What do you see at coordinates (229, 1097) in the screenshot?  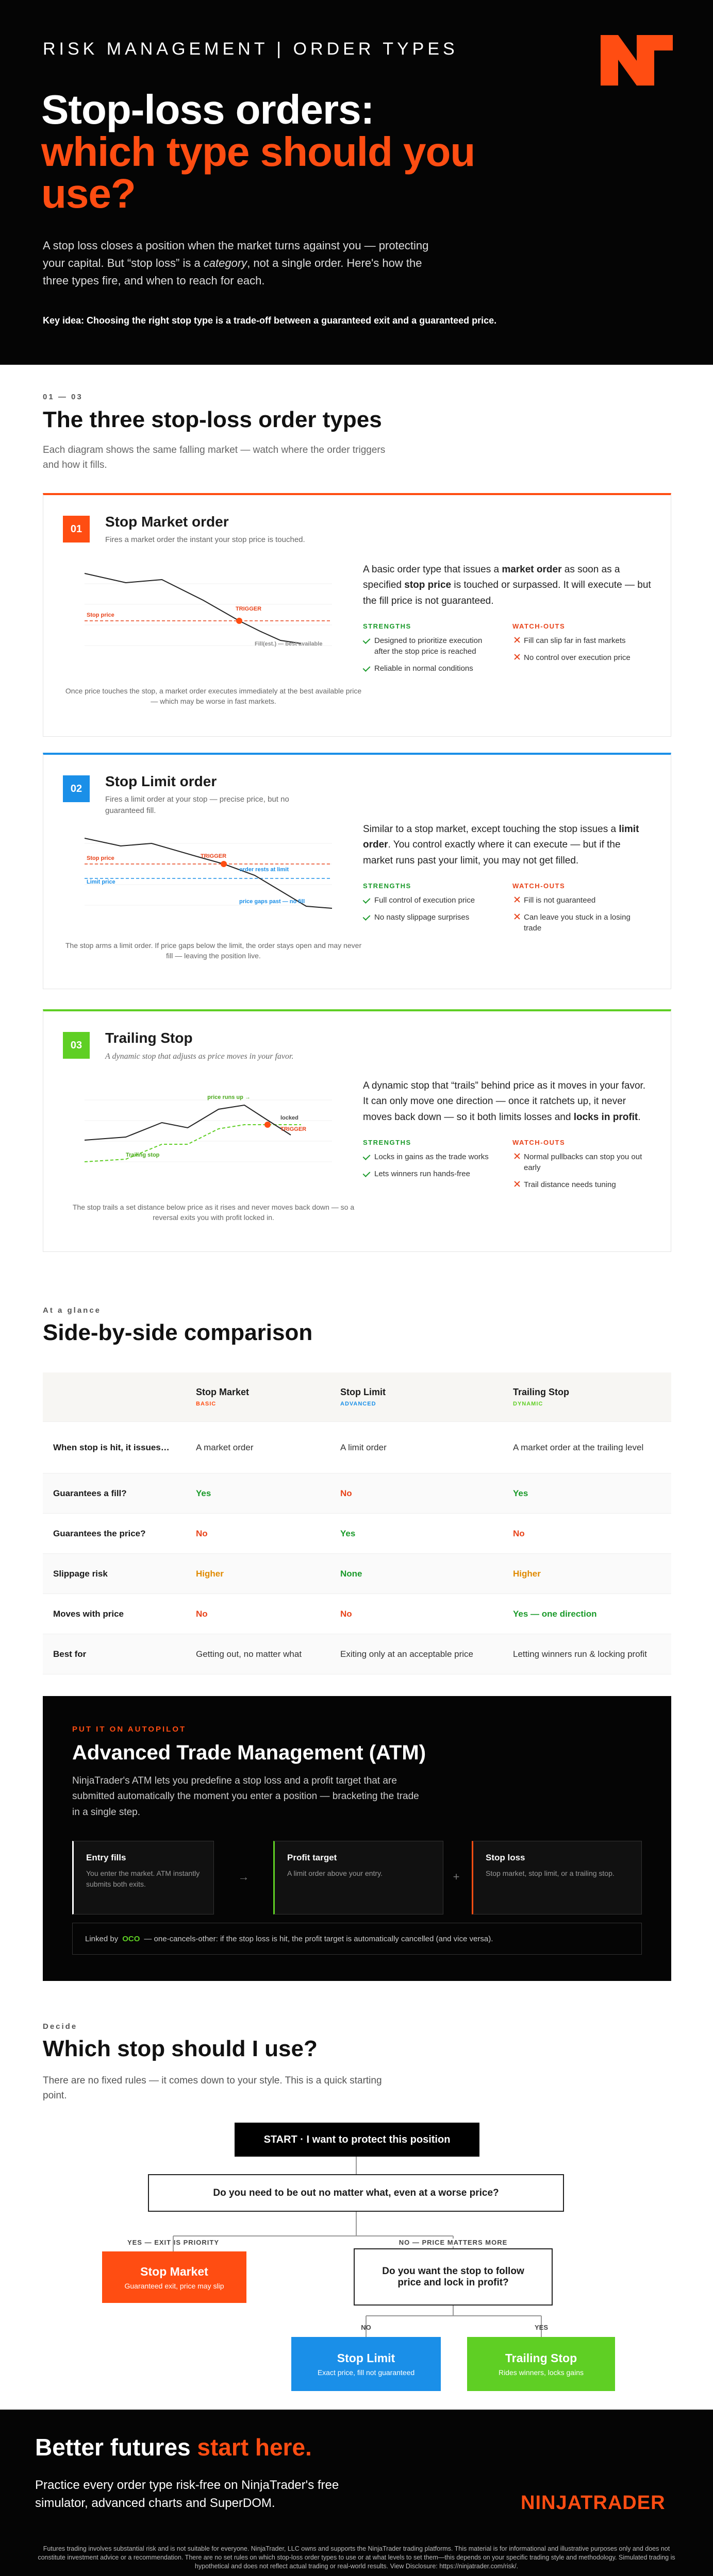 I see `chart-label: price runs up →` at bounding box center [229, 1097].